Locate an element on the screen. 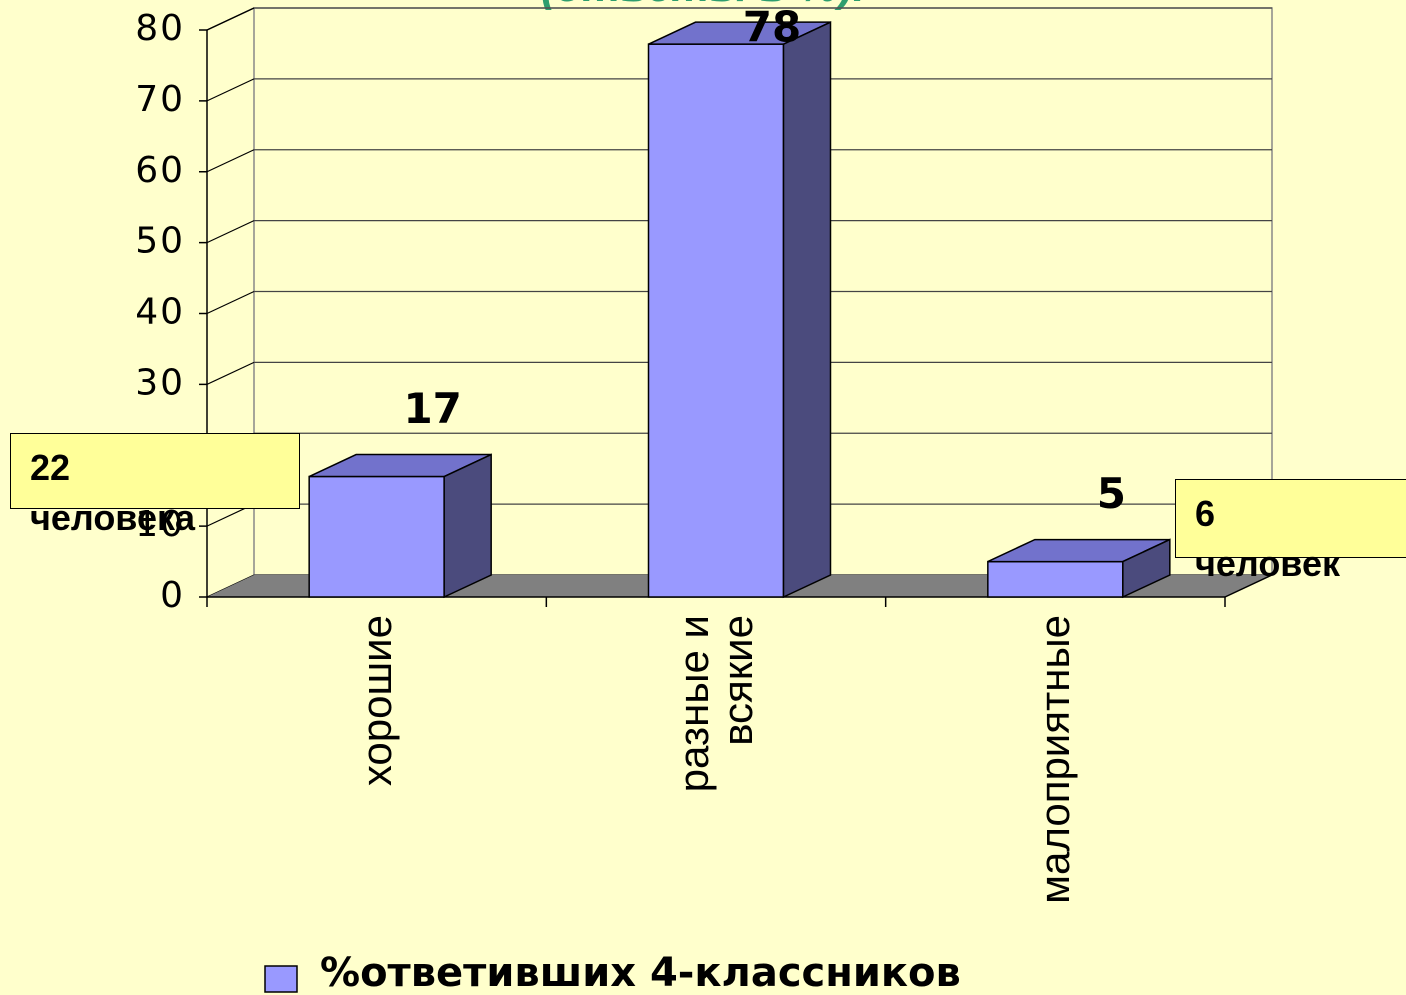 This screenshot has height=995, width=1406. value-label: 17 is located at coordinates (432, 408).